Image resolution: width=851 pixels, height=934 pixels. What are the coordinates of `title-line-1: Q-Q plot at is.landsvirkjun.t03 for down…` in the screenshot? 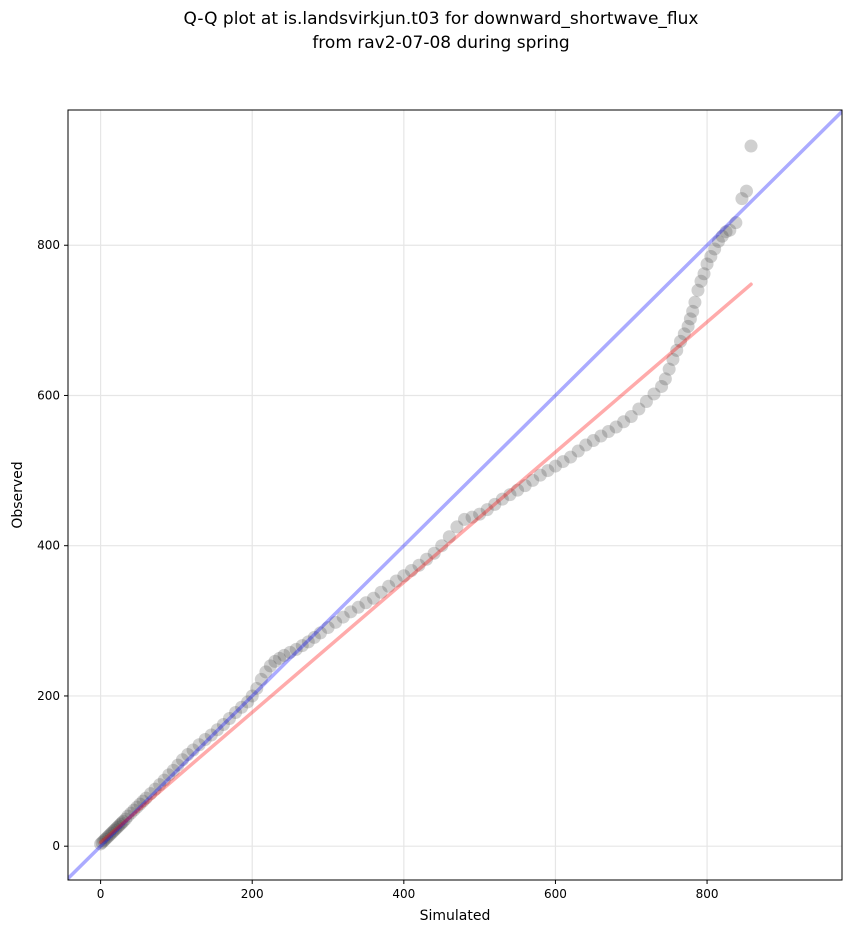 It's located at (441, 19).